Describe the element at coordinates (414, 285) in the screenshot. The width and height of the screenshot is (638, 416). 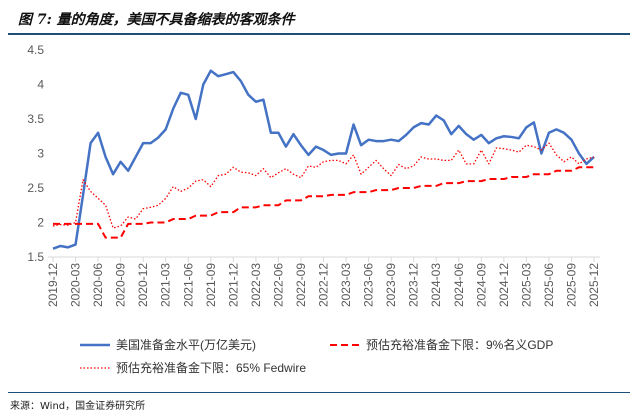
I see `x-tick-label: 2023-12` at that location.